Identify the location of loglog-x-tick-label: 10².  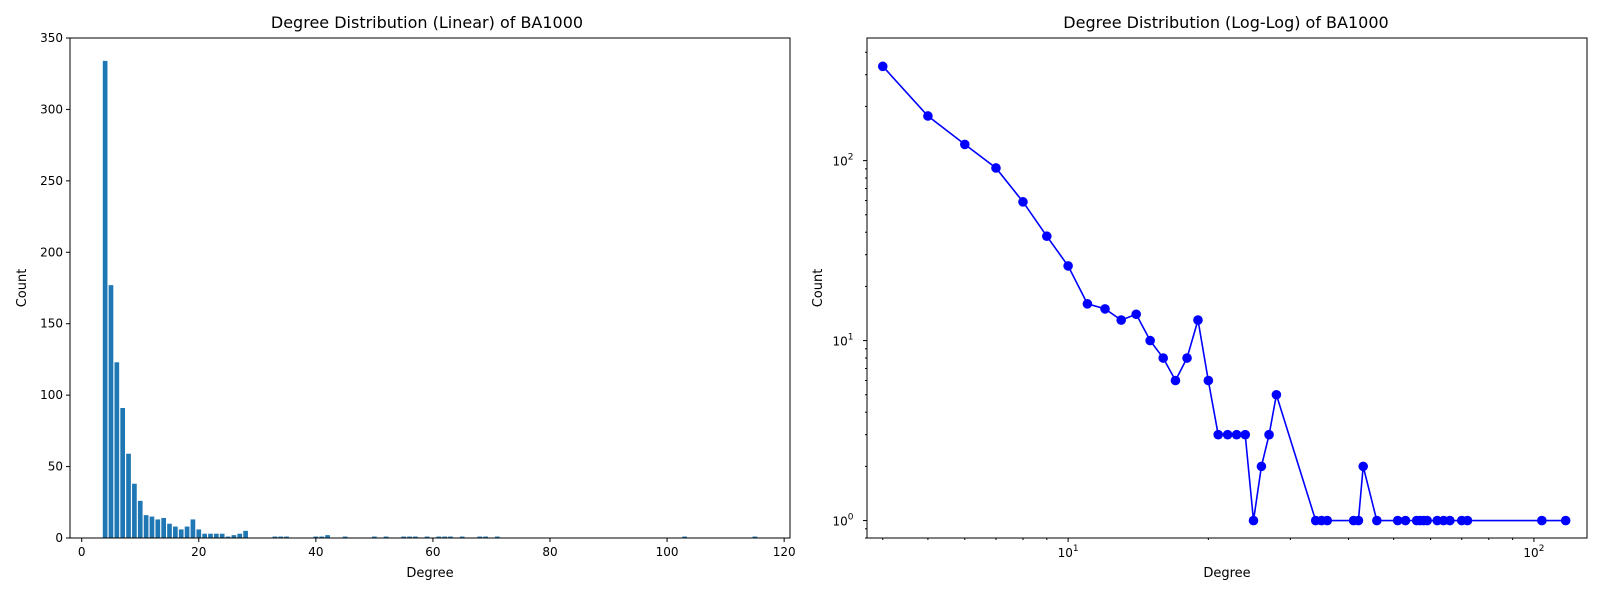
(1533, 552).